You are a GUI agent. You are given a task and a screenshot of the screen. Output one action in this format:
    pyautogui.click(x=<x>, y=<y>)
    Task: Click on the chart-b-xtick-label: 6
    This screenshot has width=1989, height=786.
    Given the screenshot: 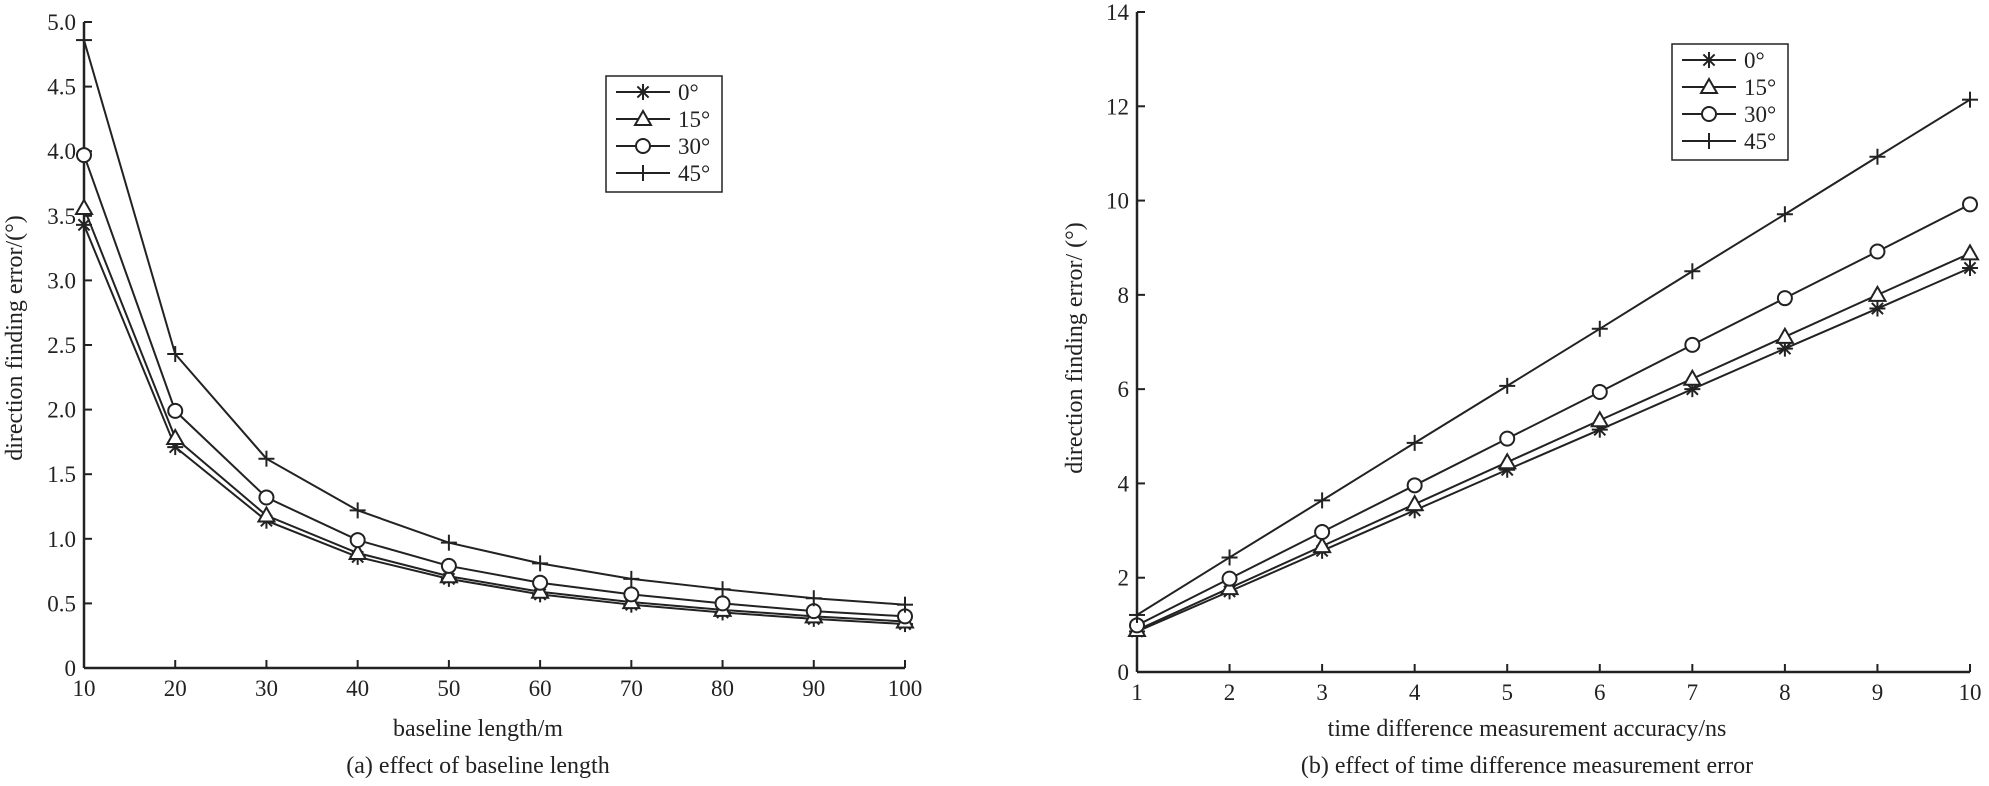 What is the action you would take?
    pyautogui.click(x=1600, y=692)
    